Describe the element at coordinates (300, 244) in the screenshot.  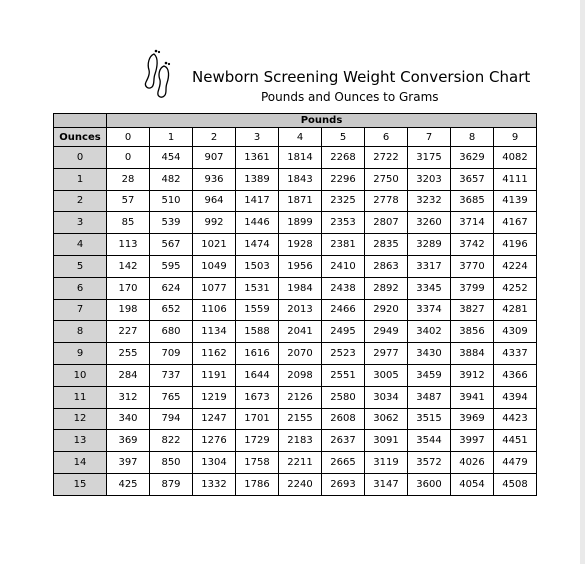
I see `grams-cell: 1928` at that location.